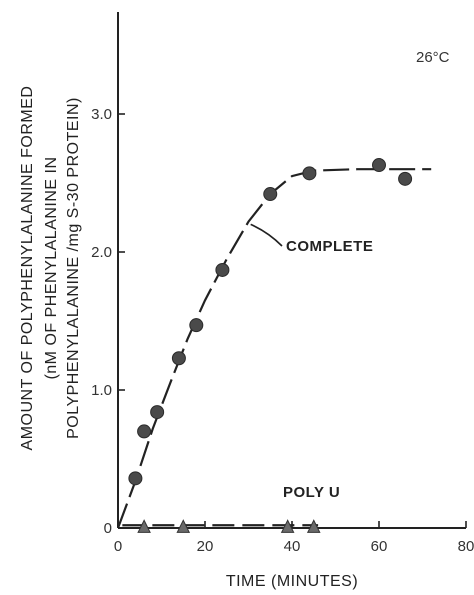 The height and width of the screenshot is (595, 474). I want to click on y-tick-label: 1.0, so click(101, 390).